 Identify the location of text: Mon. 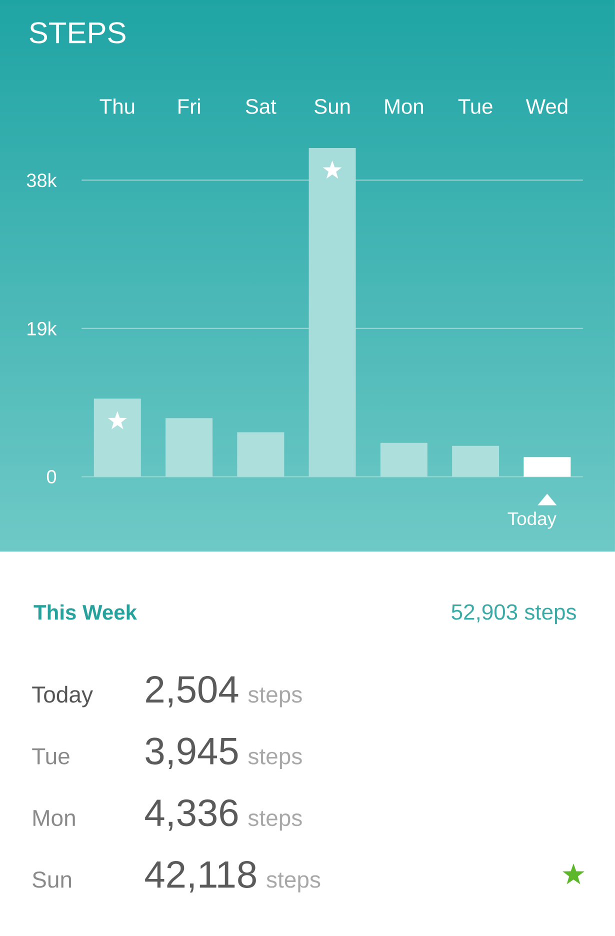
(54, 818).